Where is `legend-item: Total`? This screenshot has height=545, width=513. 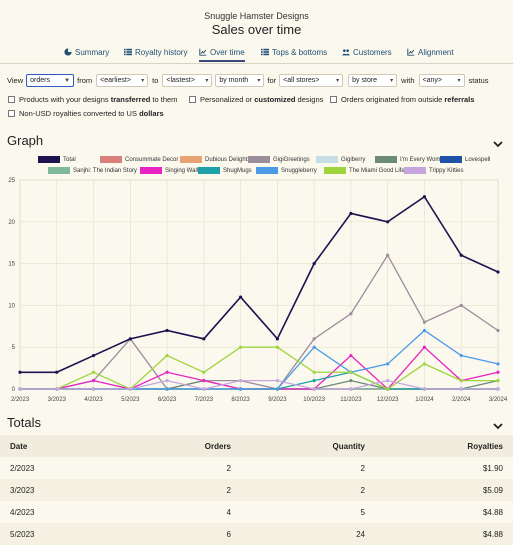
legend-item: Total is located at coordinates (57, 159).